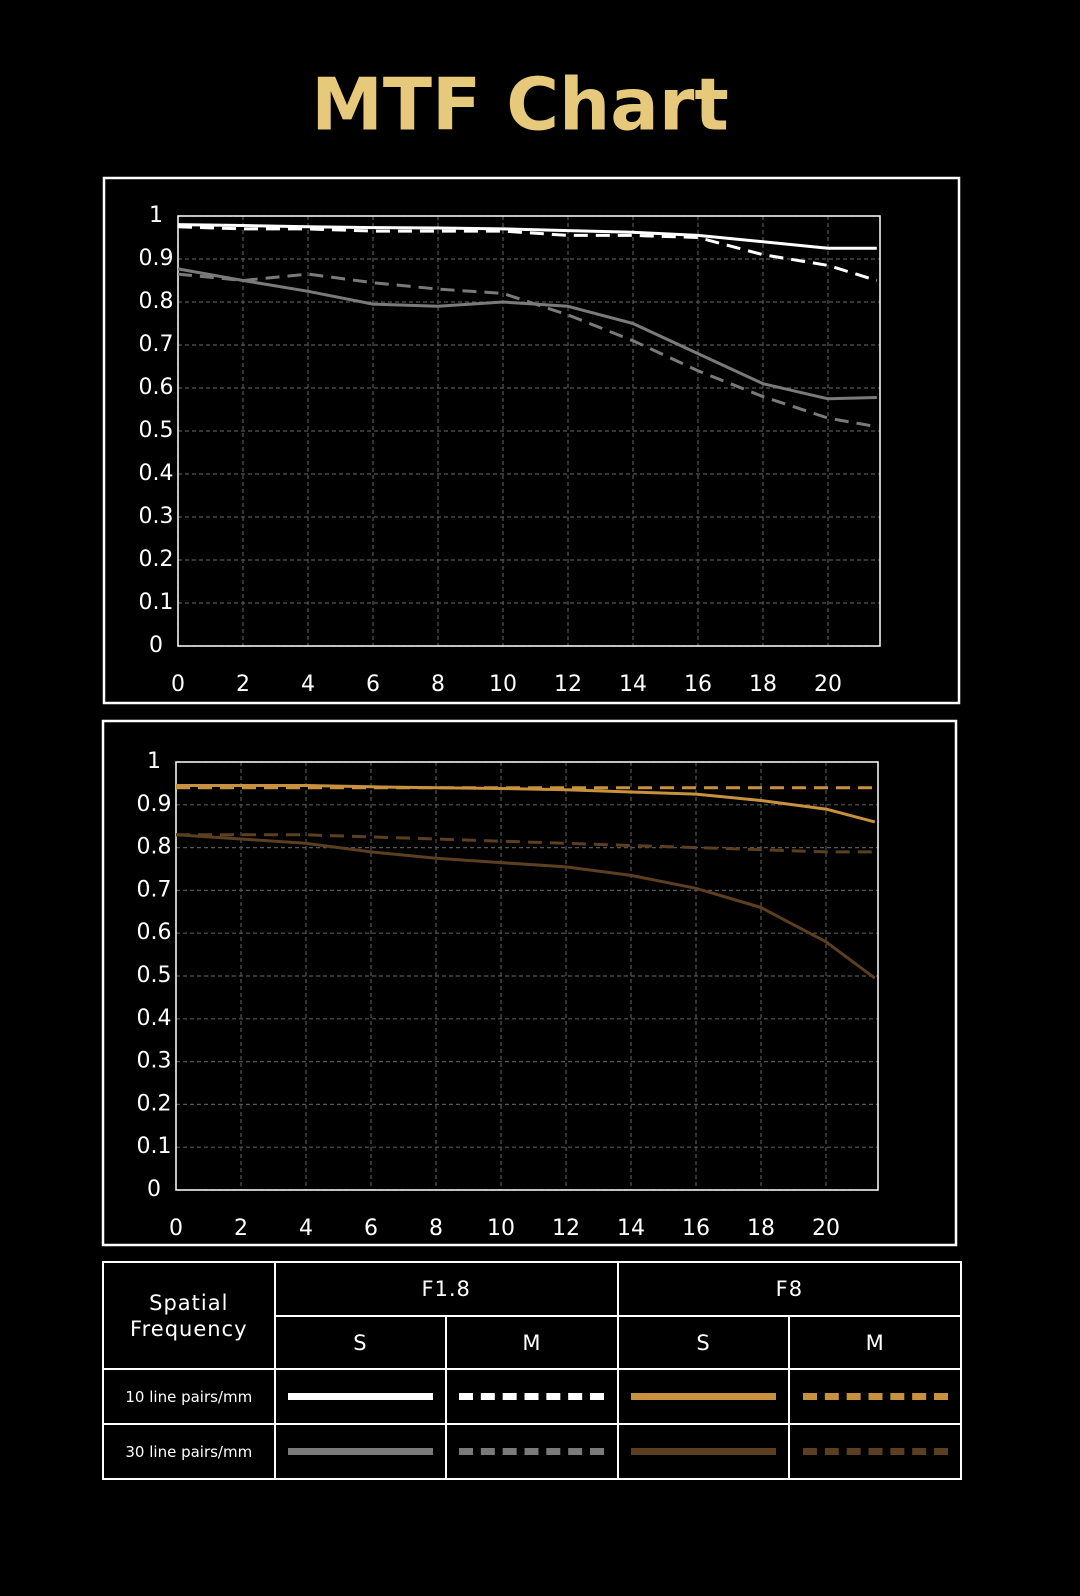 The width and height of the screenshot is (1080, 1596). Describe the element at coordinates (189, 1451) in the screenshot. I see `row-label: 30 line pairs/mm` at that location.